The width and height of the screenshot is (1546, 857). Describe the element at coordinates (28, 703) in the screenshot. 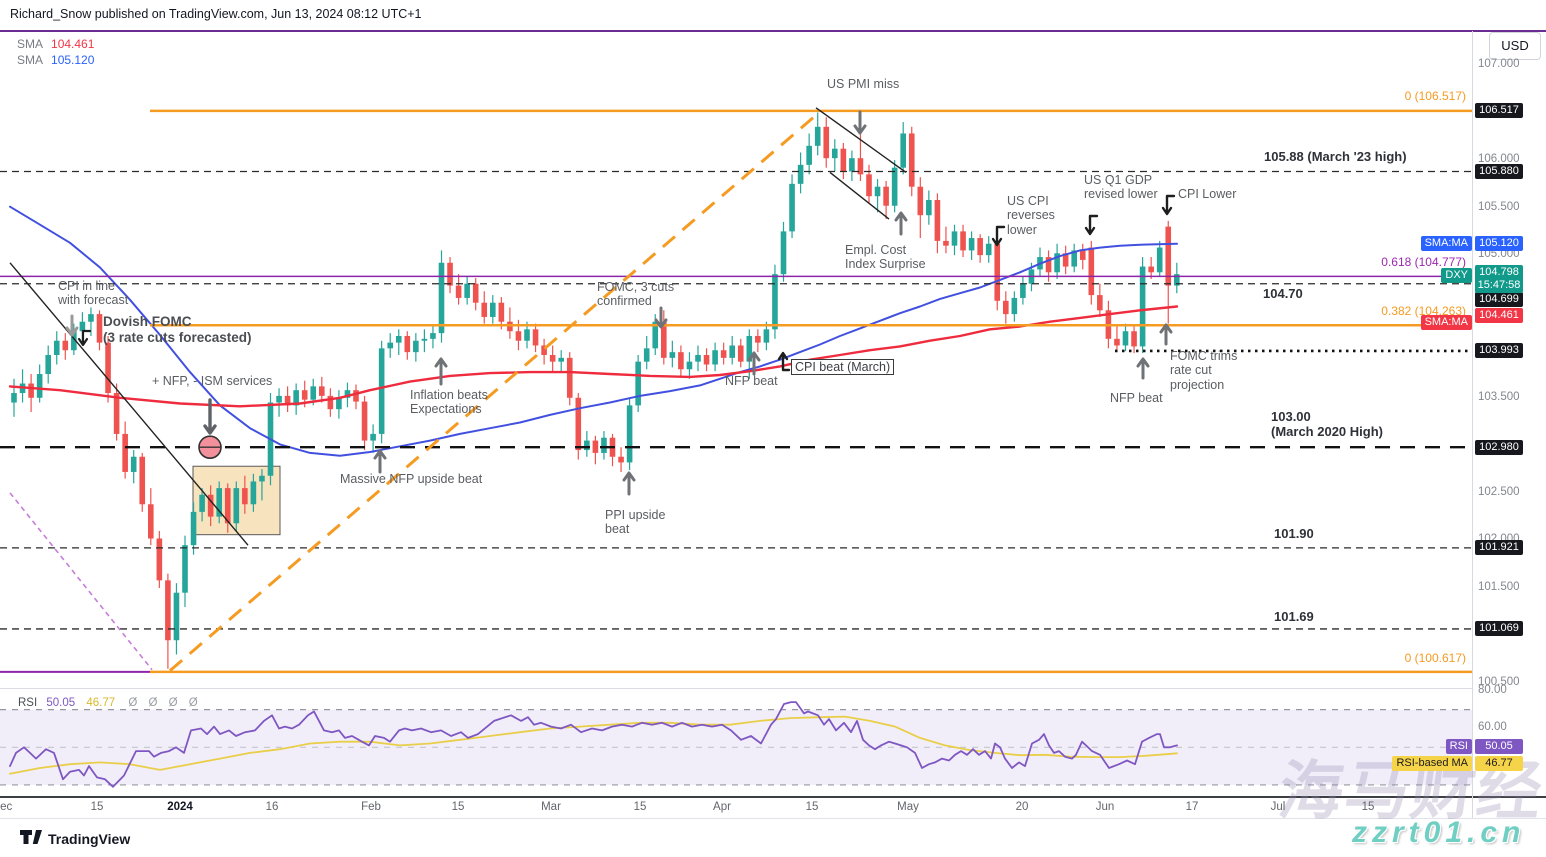

I see `rsi-legend-label: RSI` at that location.